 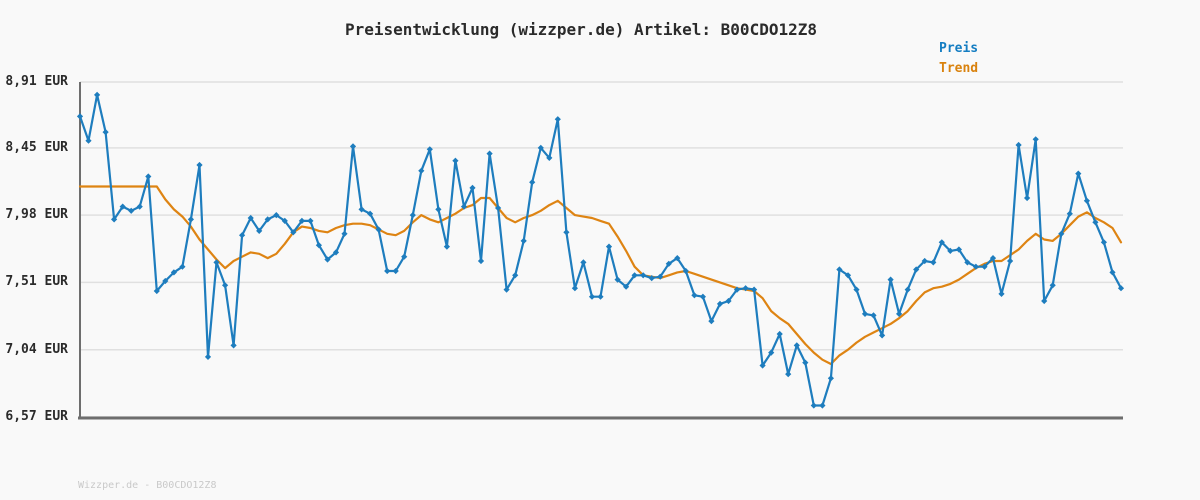 What do you see at coordinates (36, 282) in the screenshot?
I see `y-axis-tick-label: 7,51 EUR` at bounding box center [36, 282].